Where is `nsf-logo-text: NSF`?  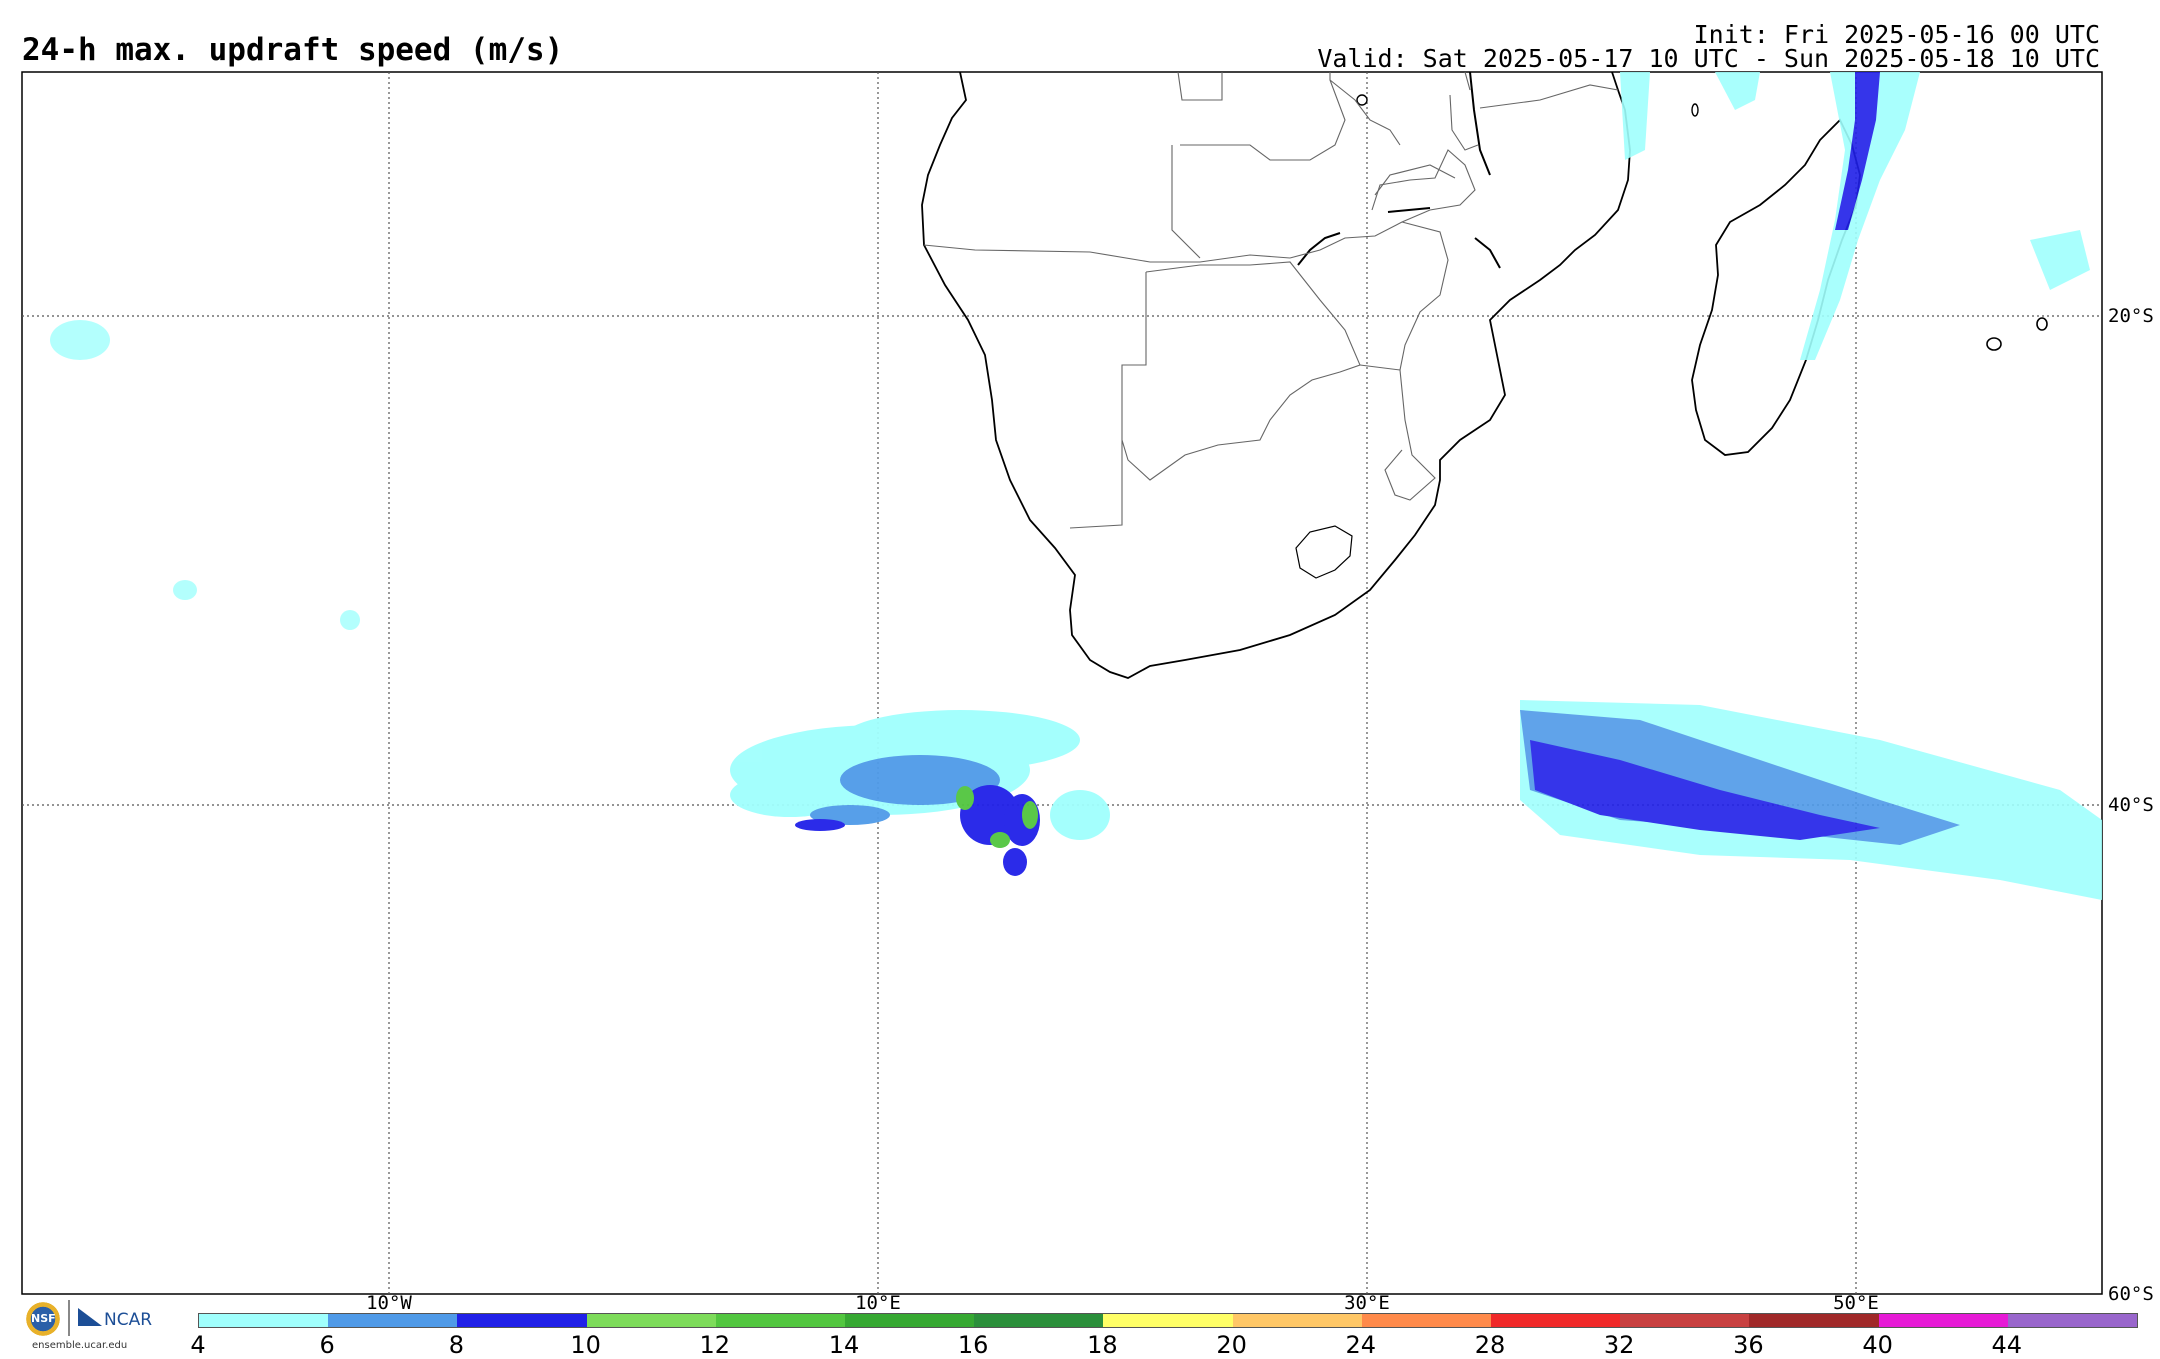
nsf-logo-text: NSF is located at coordinates (43, 1318).